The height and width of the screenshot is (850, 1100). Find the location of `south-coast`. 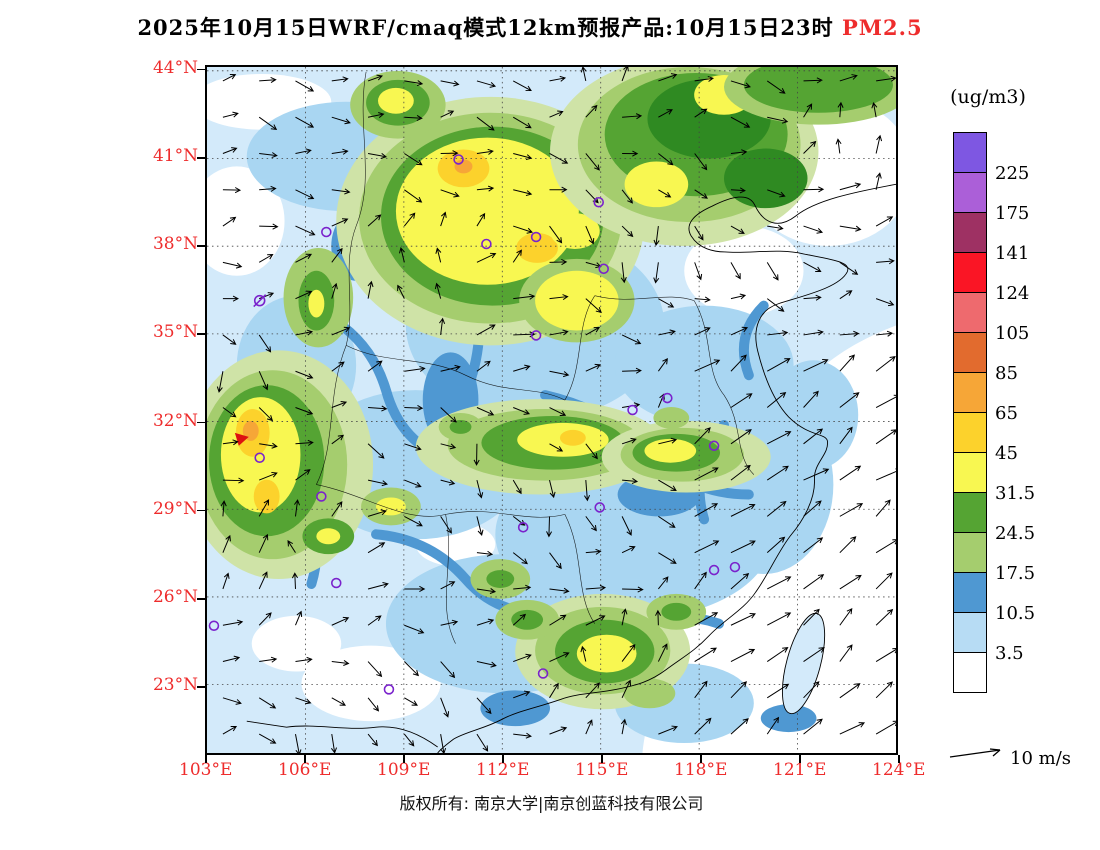

south-coast is located at coordinates (342, 734).